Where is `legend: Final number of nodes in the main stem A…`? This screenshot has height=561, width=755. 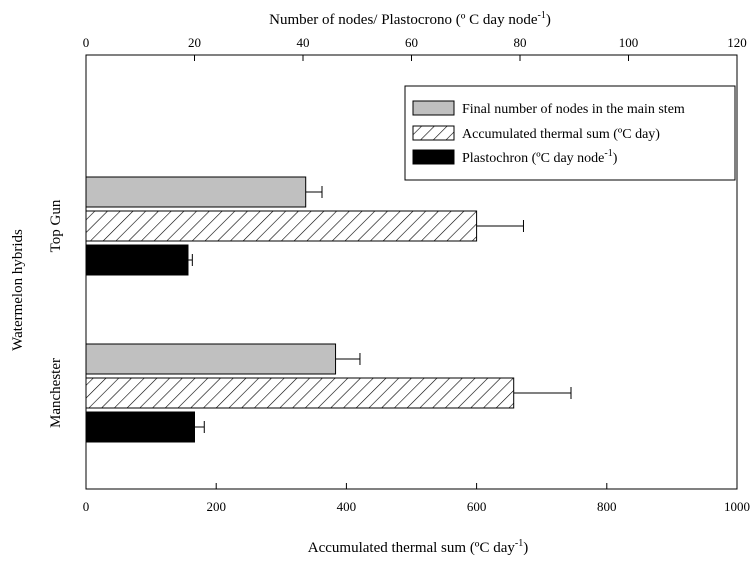 legend: Final number of nodes in the main stem A… is located at coordinates (570, 133).